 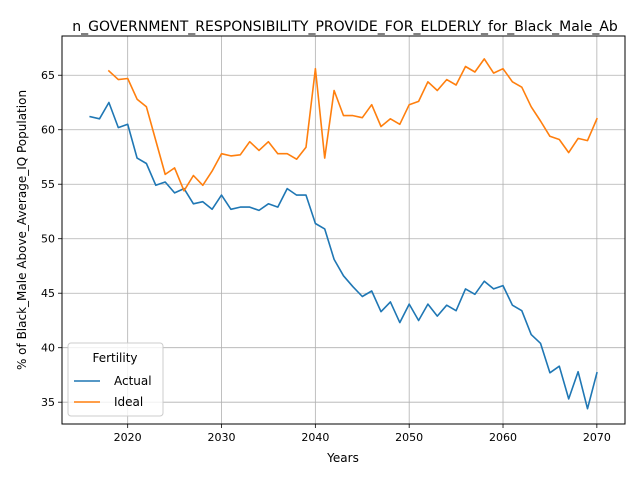 I want to click on y-axis-ticks: 35 40 45 50 55 60 65, so click(x=51, y=239).